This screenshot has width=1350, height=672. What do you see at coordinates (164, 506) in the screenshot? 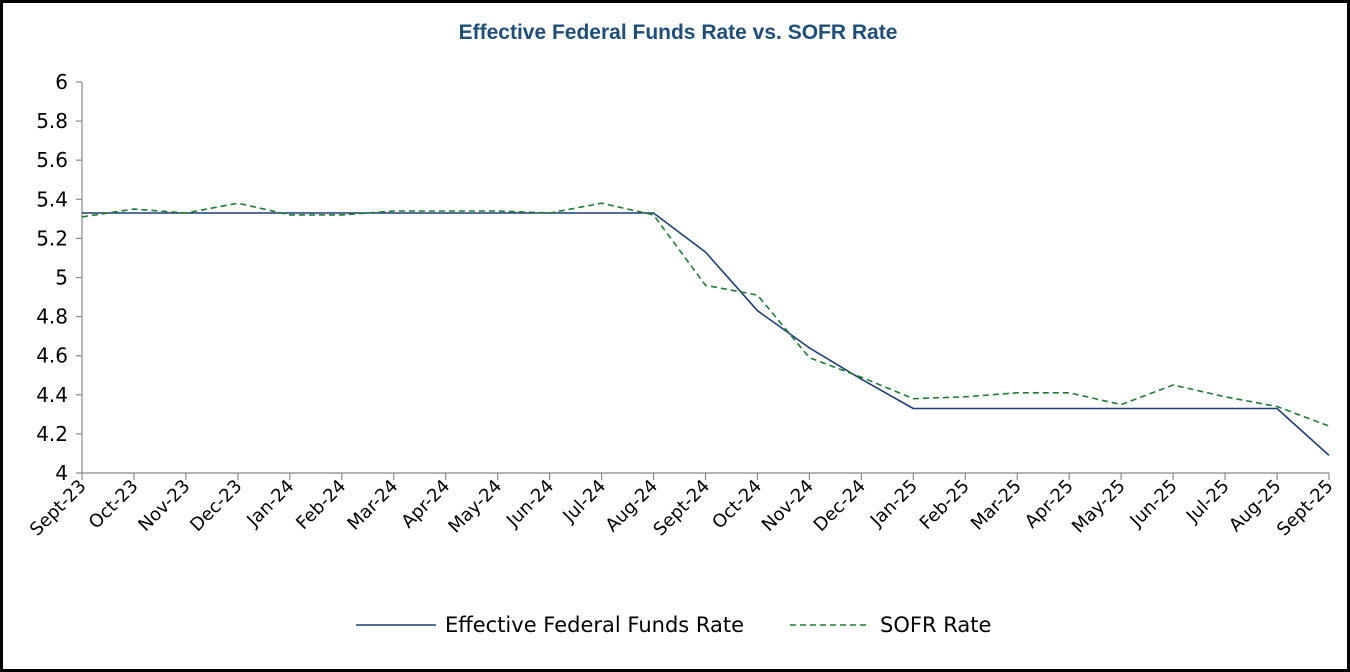
I see `x-tick-label: Nov-23` at bounding box center [164, 506].